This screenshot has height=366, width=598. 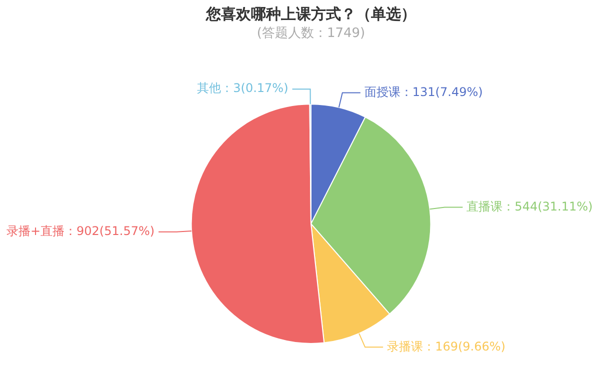 I want to click on slice-label: 其他：3(0.17%), so click(x=242, y=88).